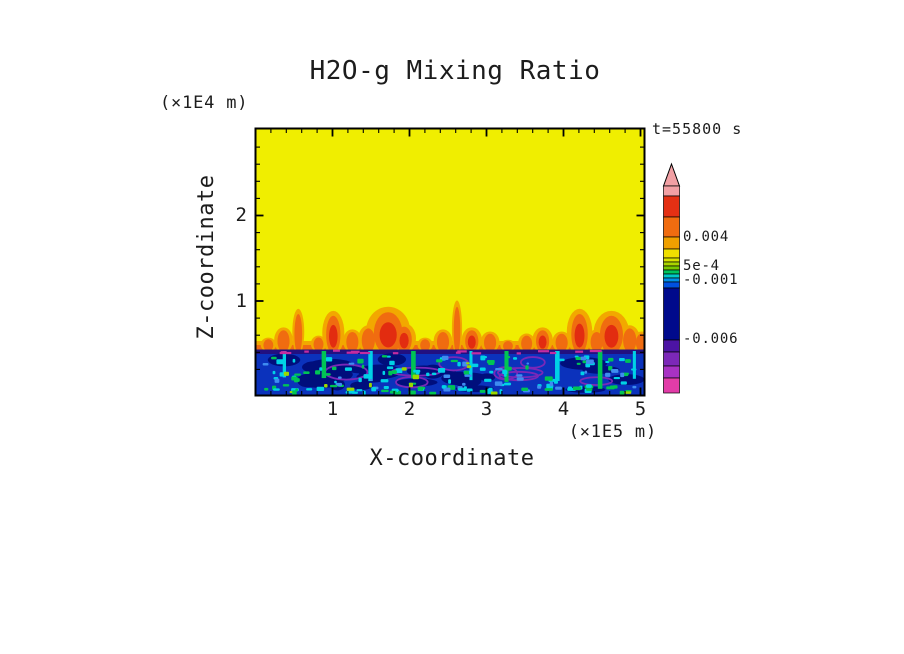 The width and height of the screenshot is (904, 654). Describe the element at coordinates (332, 409) in the screenshot. I see `x-tick-label-1: 1` at that location.